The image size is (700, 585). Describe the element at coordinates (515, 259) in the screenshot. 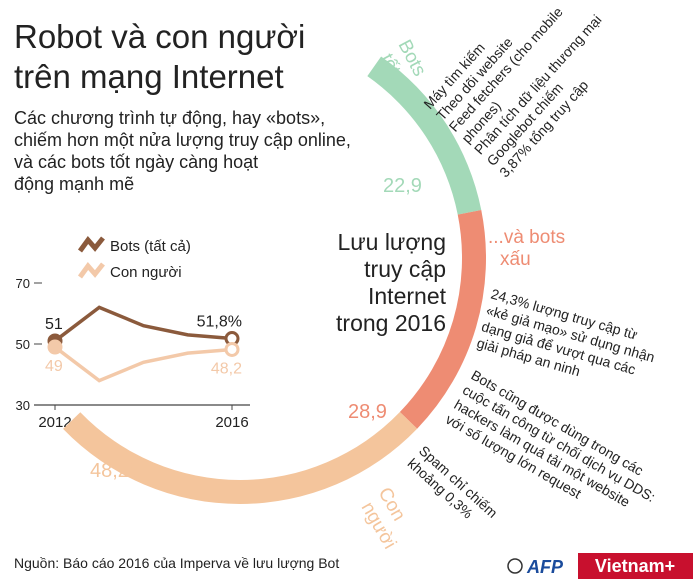

I see `category-label-line: xấu` at that location.